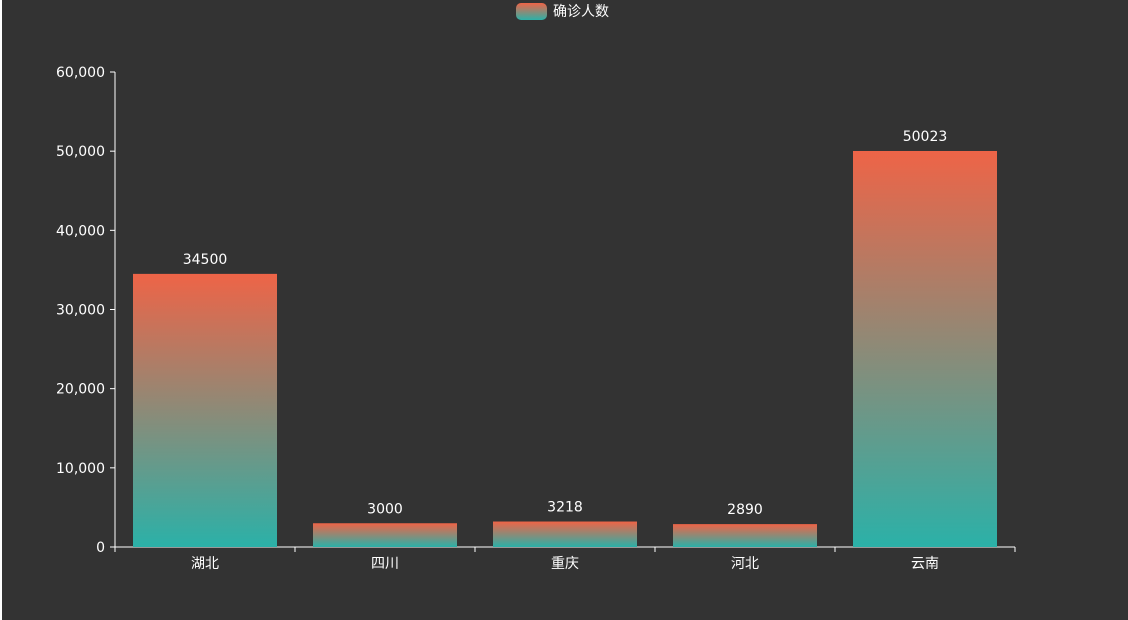 This screenshot has height=620, width=1128. Describe the element at coordinates (745, 510) in the screenshot. I see `bar-value-label: 2890` at that location.